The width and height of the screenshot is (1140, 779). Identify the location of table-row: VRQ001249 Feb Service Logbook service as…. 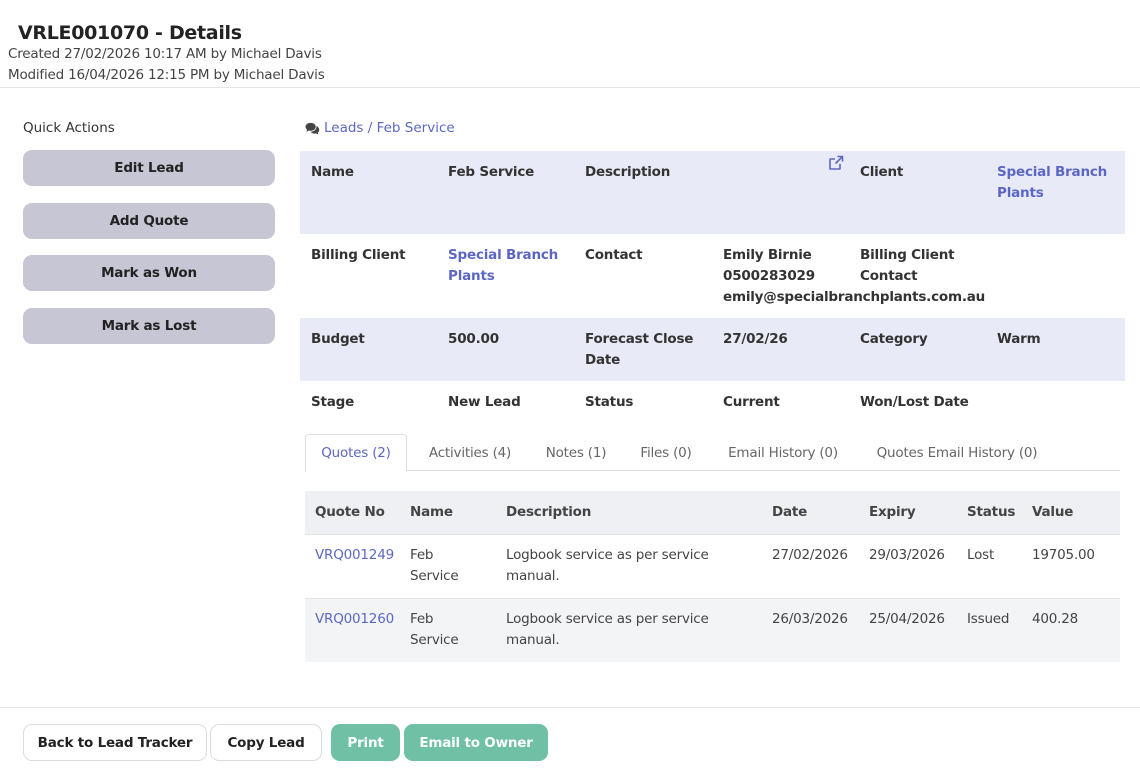
(712, 566).